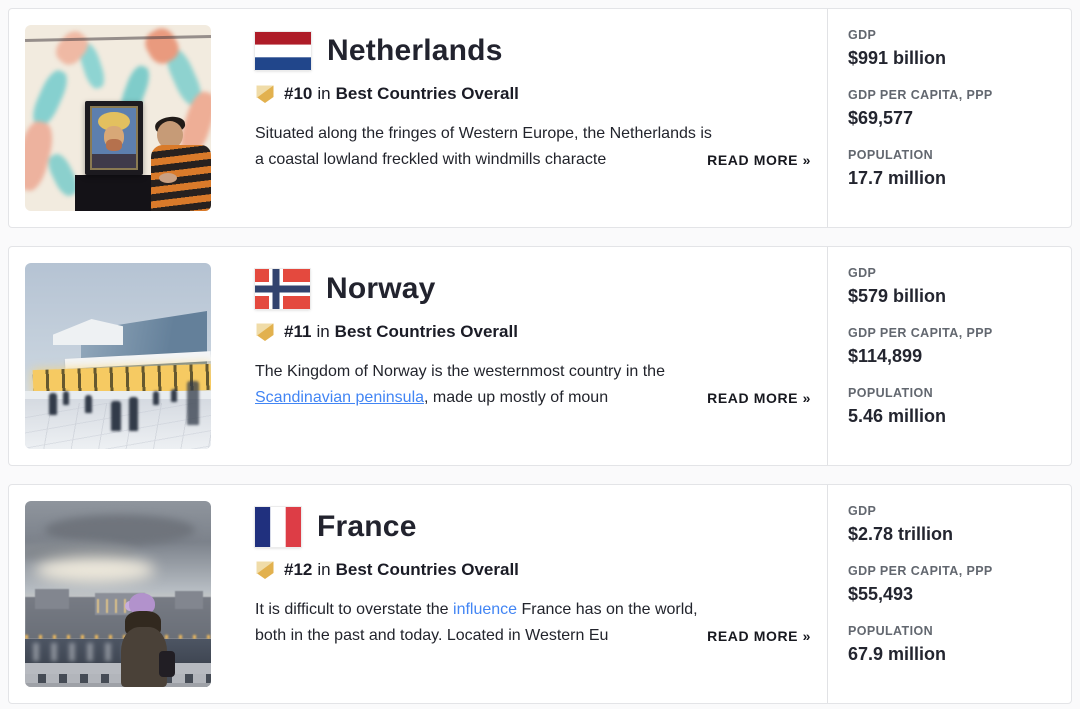 This screenshot has height=709, width=1080. I want to click on title-row: France, so click(533, 527).